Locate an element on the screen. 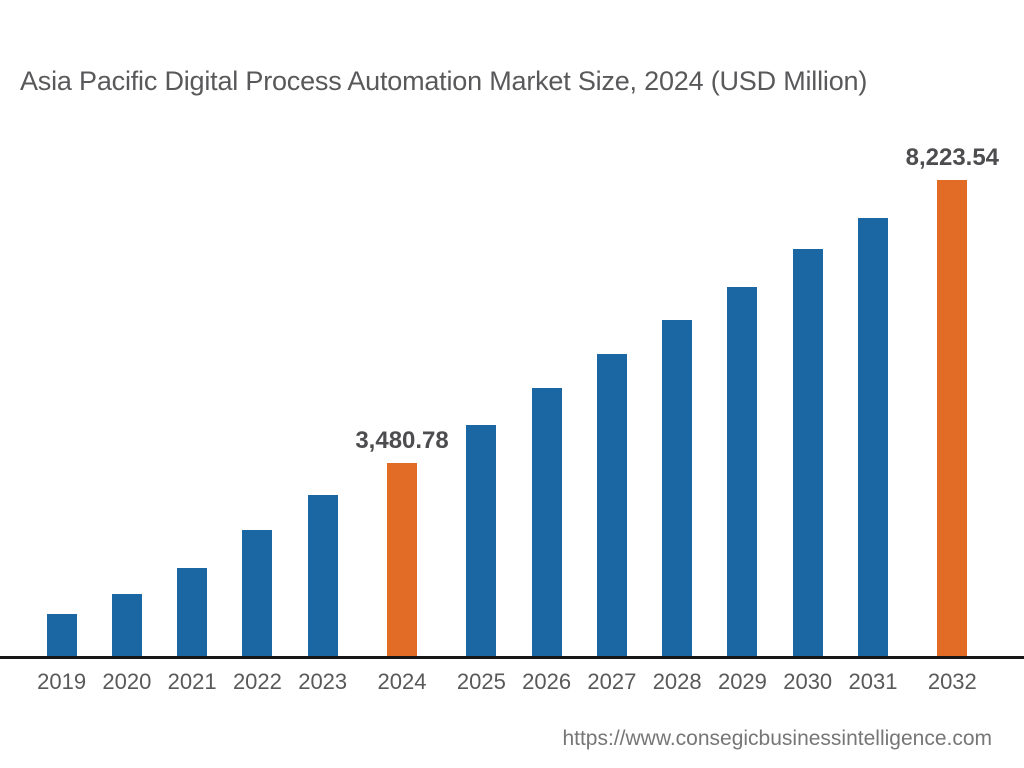 This screenshot has height=768, width=1024. bar-column: 2031 is located at coordinates (872, 415).